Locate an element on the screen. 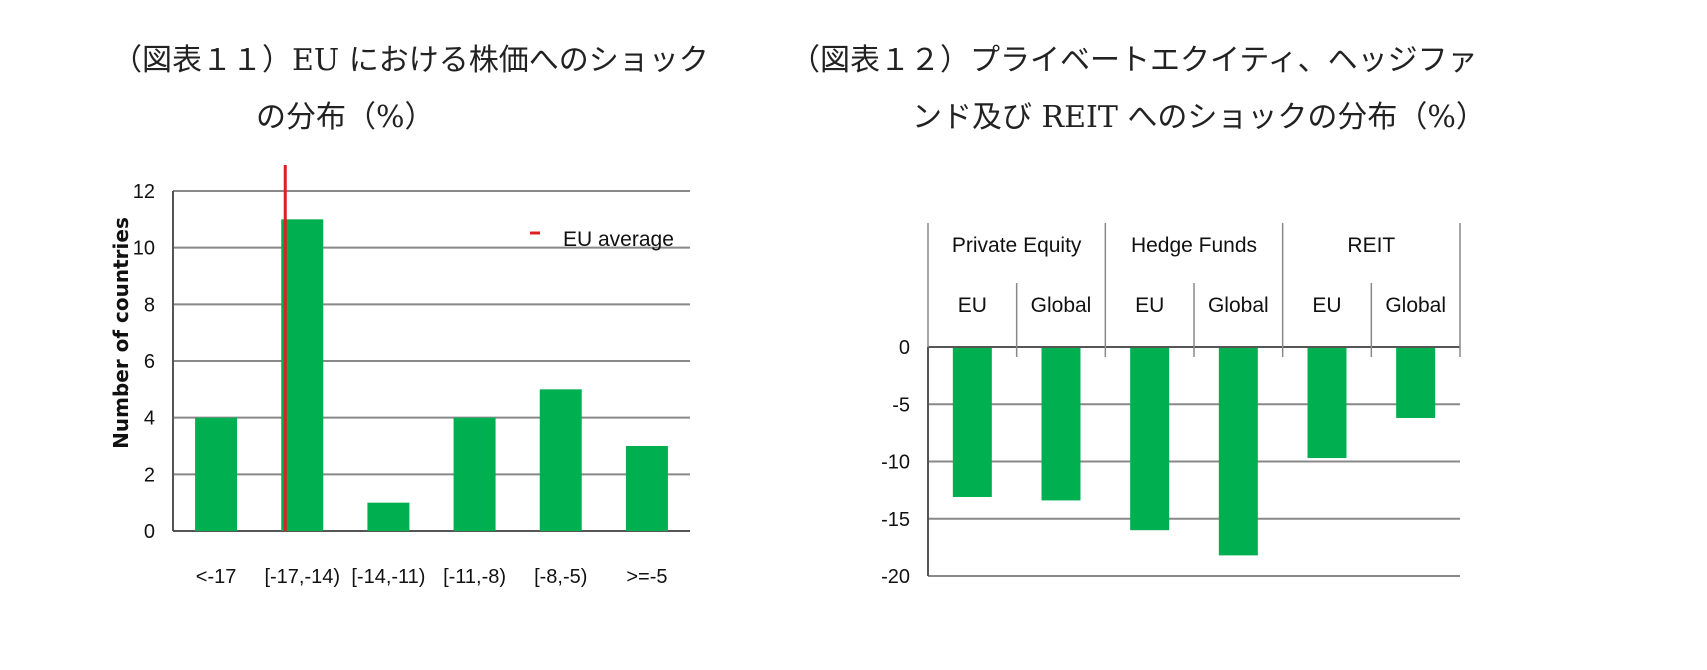 This screenshot has width=1707, height=670. chart2-title-line1: （図表１２）プライベートエクイティ、ヘッジファ is located at coordinates (1134, 60).